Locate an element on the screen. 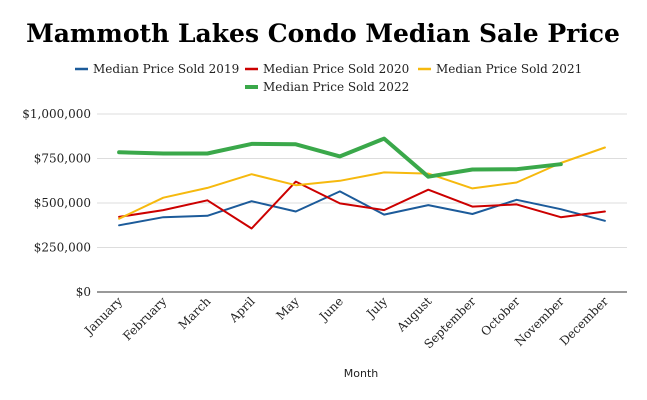 This screenshot has height=400, width=647. legend-item: Median Price Sold 2019 is located at coordinates (157, 69).